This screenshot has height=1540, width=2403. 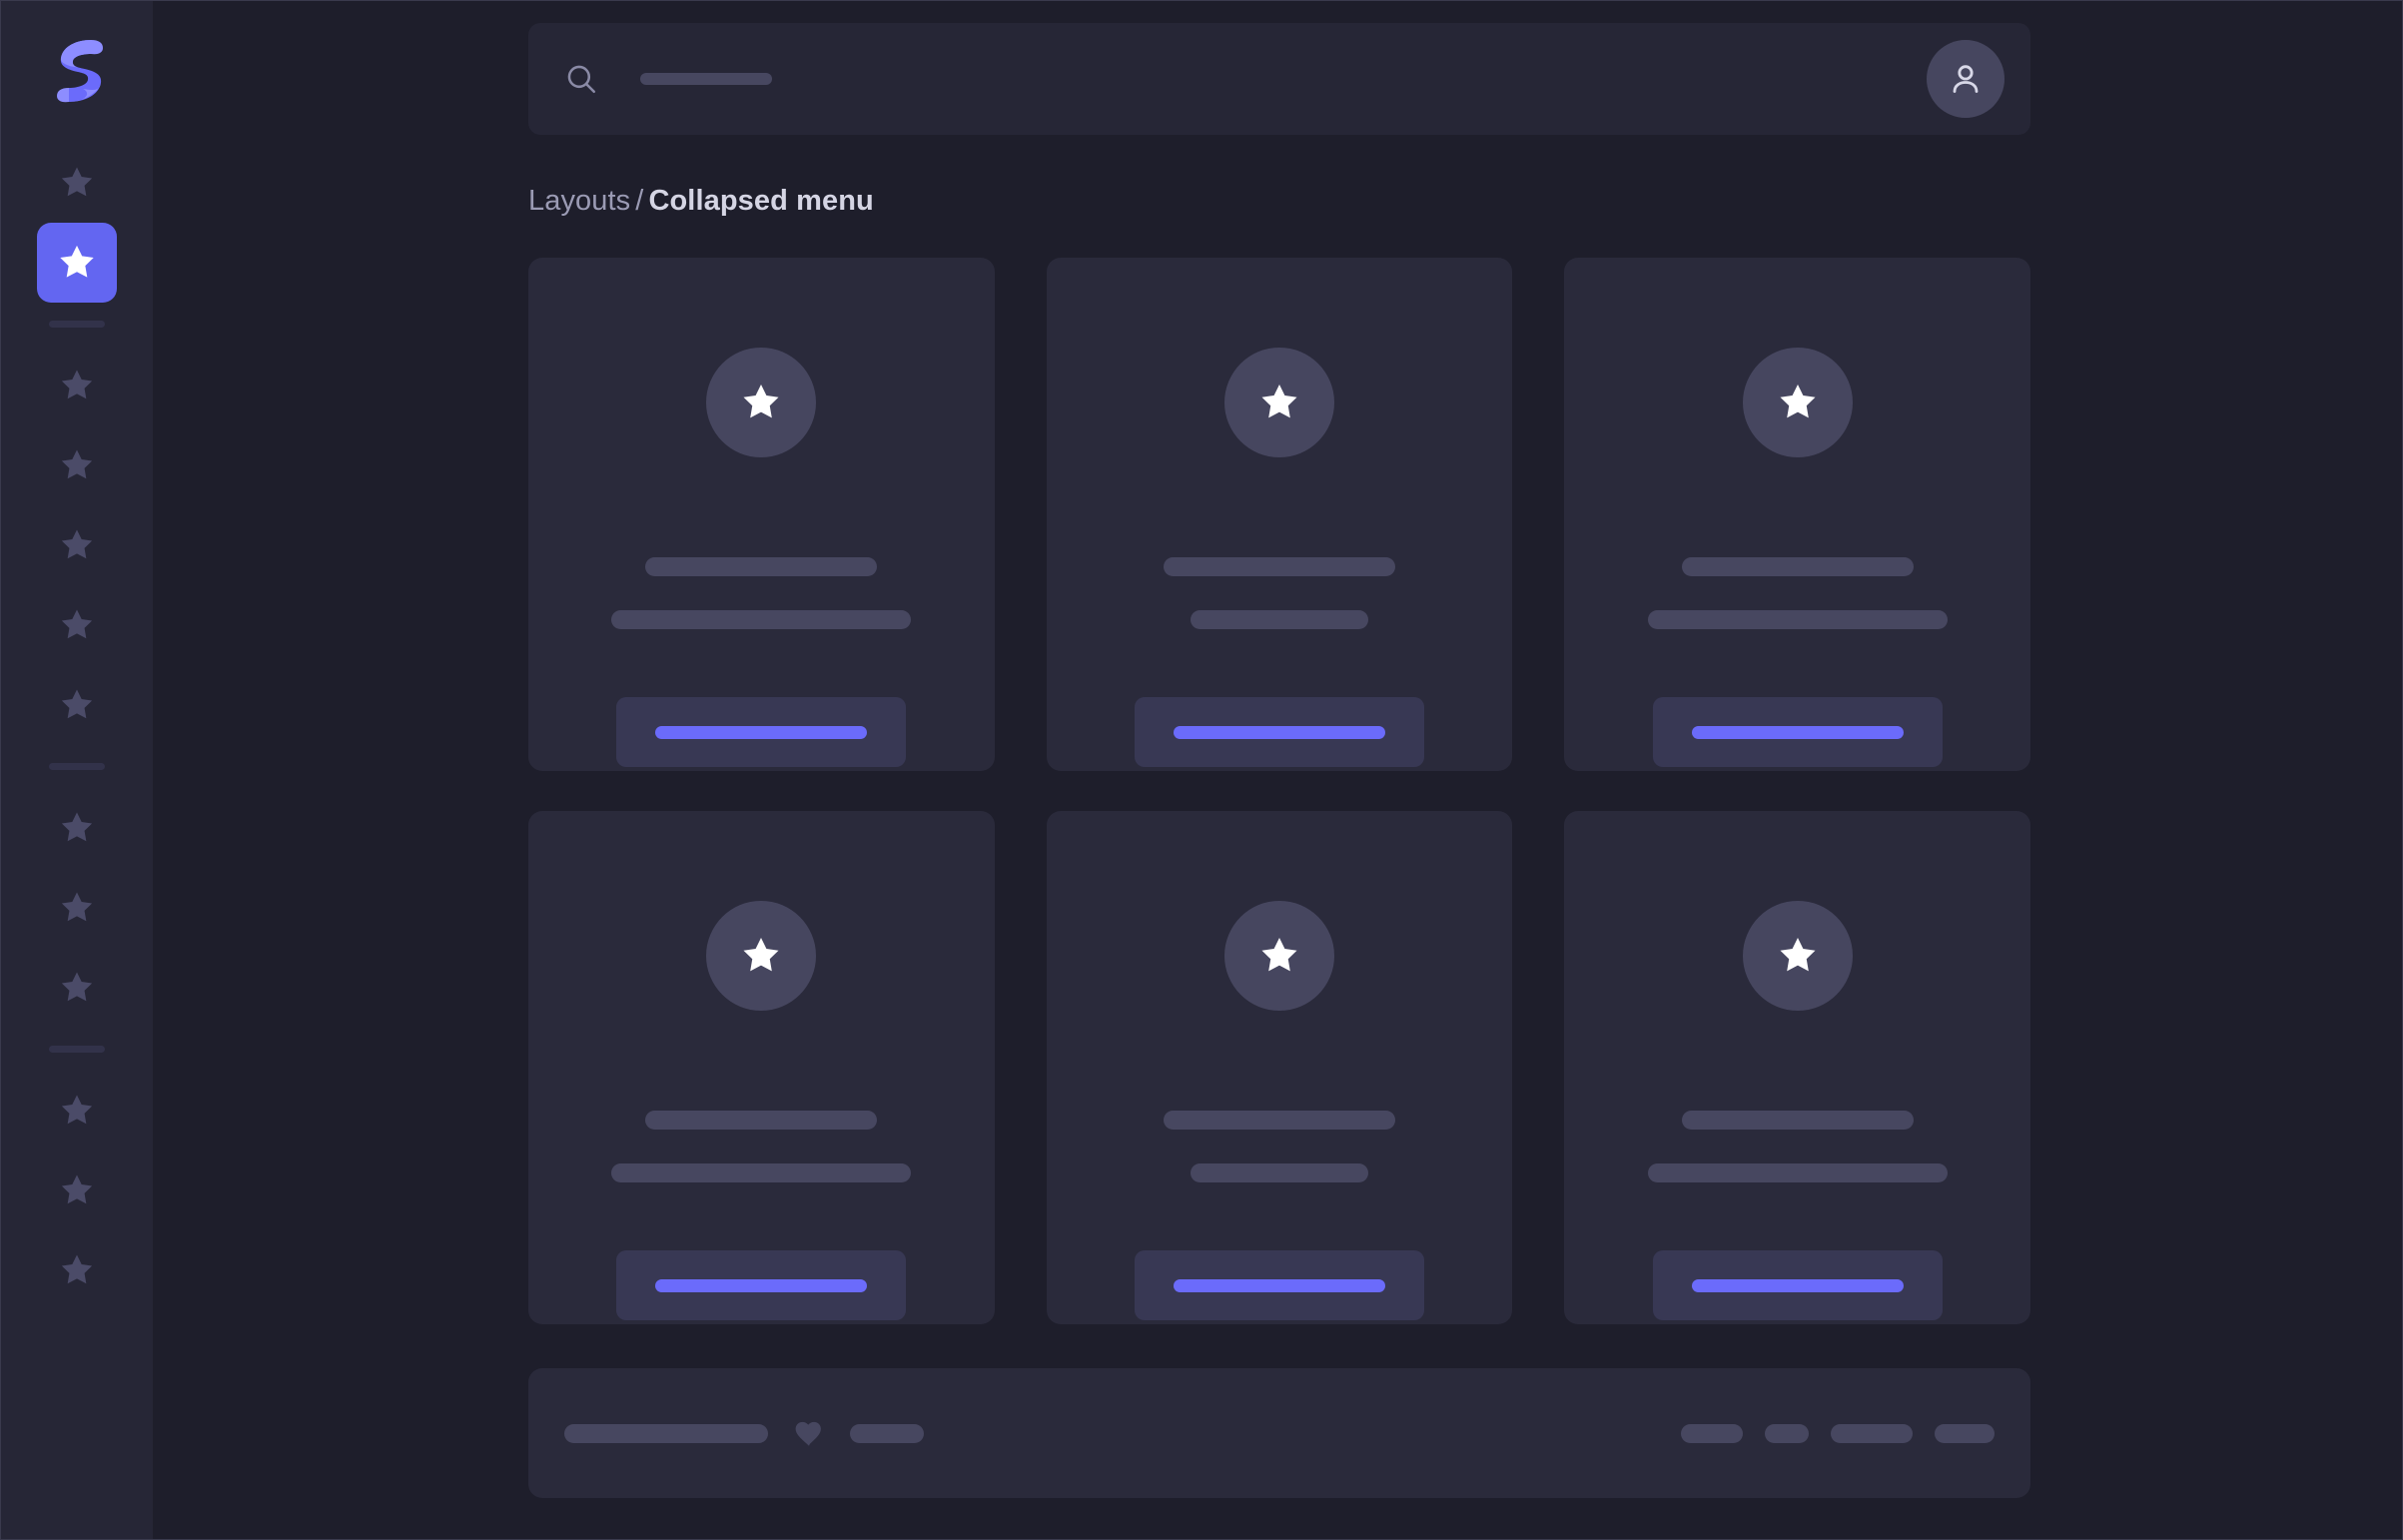 I want to click on header-bar, so click(x=1279, y=79).